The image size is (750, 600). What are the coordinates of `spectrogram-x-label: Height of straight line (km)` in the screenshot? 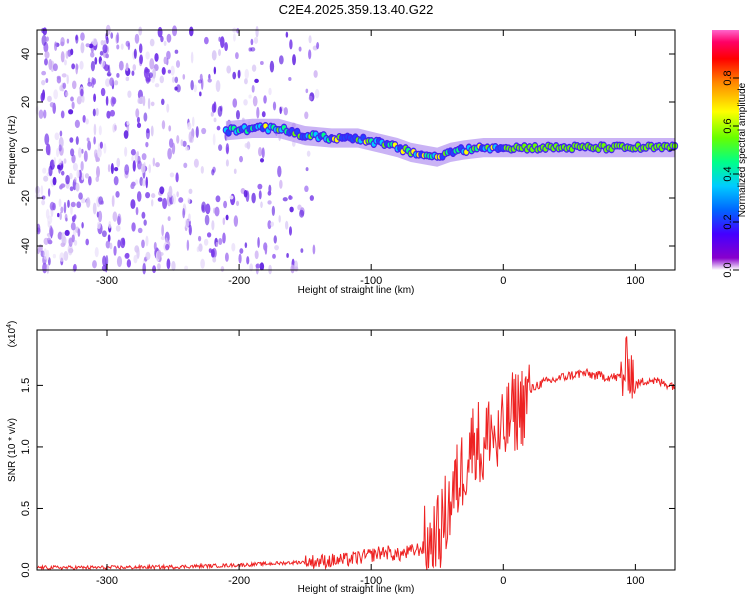 It's located at (356, 290).